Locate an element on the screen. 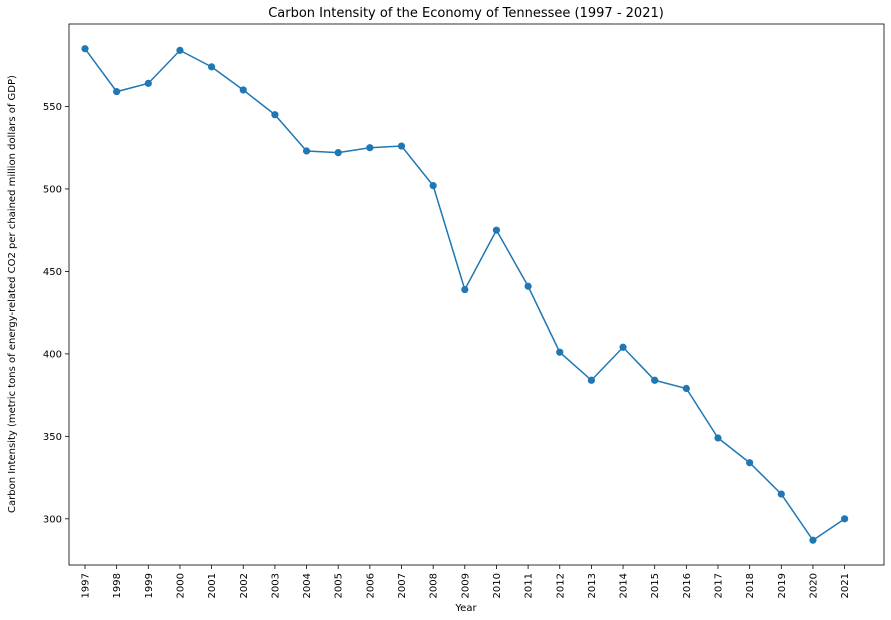  x-tick-label: 2004 is located at coordinates (307, 585).